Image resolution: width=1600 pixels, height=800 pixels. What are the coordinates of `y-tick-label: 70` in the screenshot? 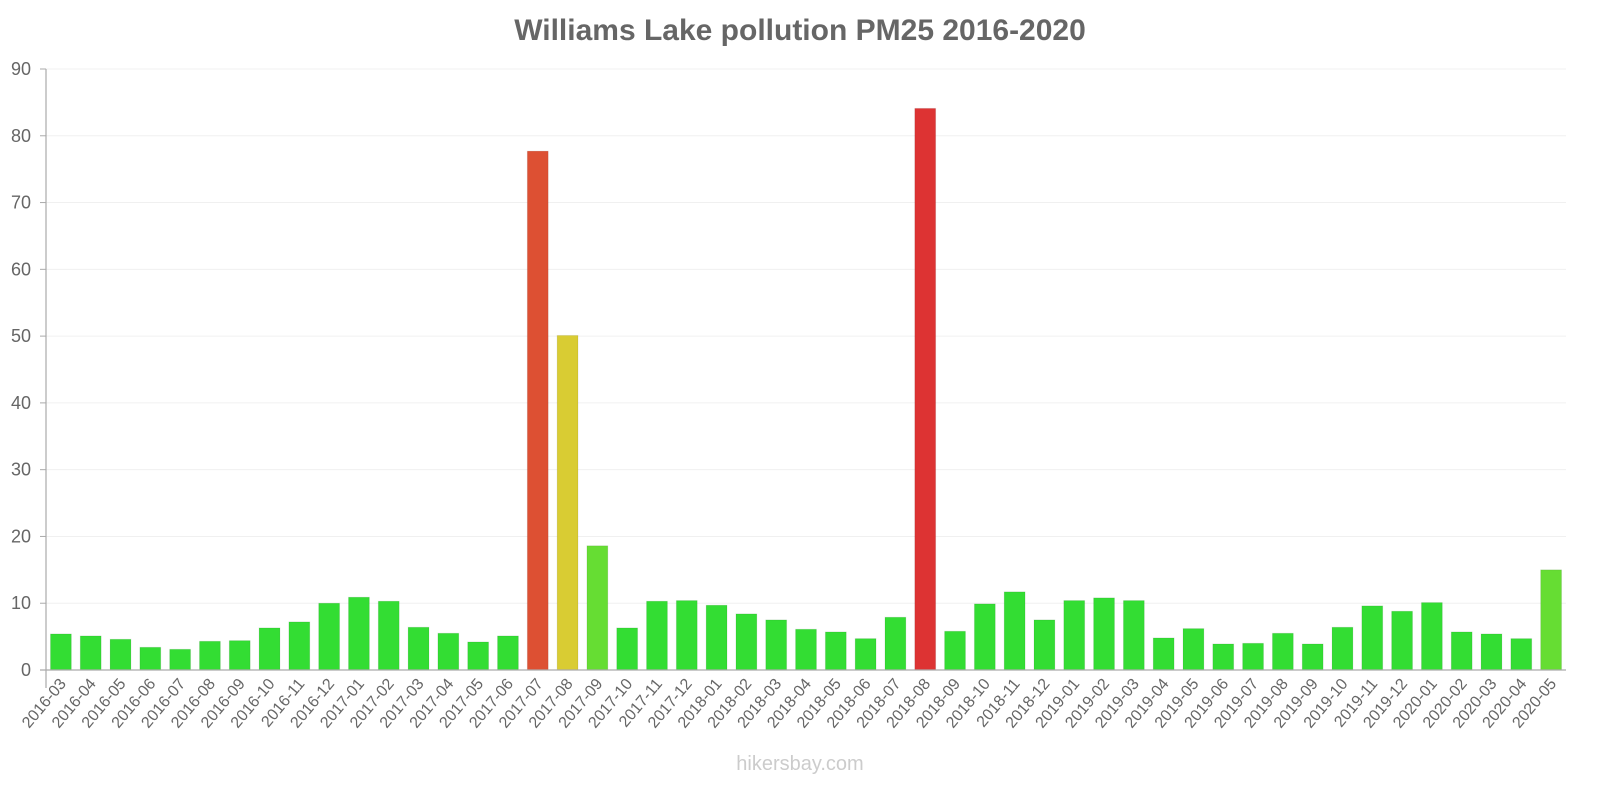 It's located at (21, 203).